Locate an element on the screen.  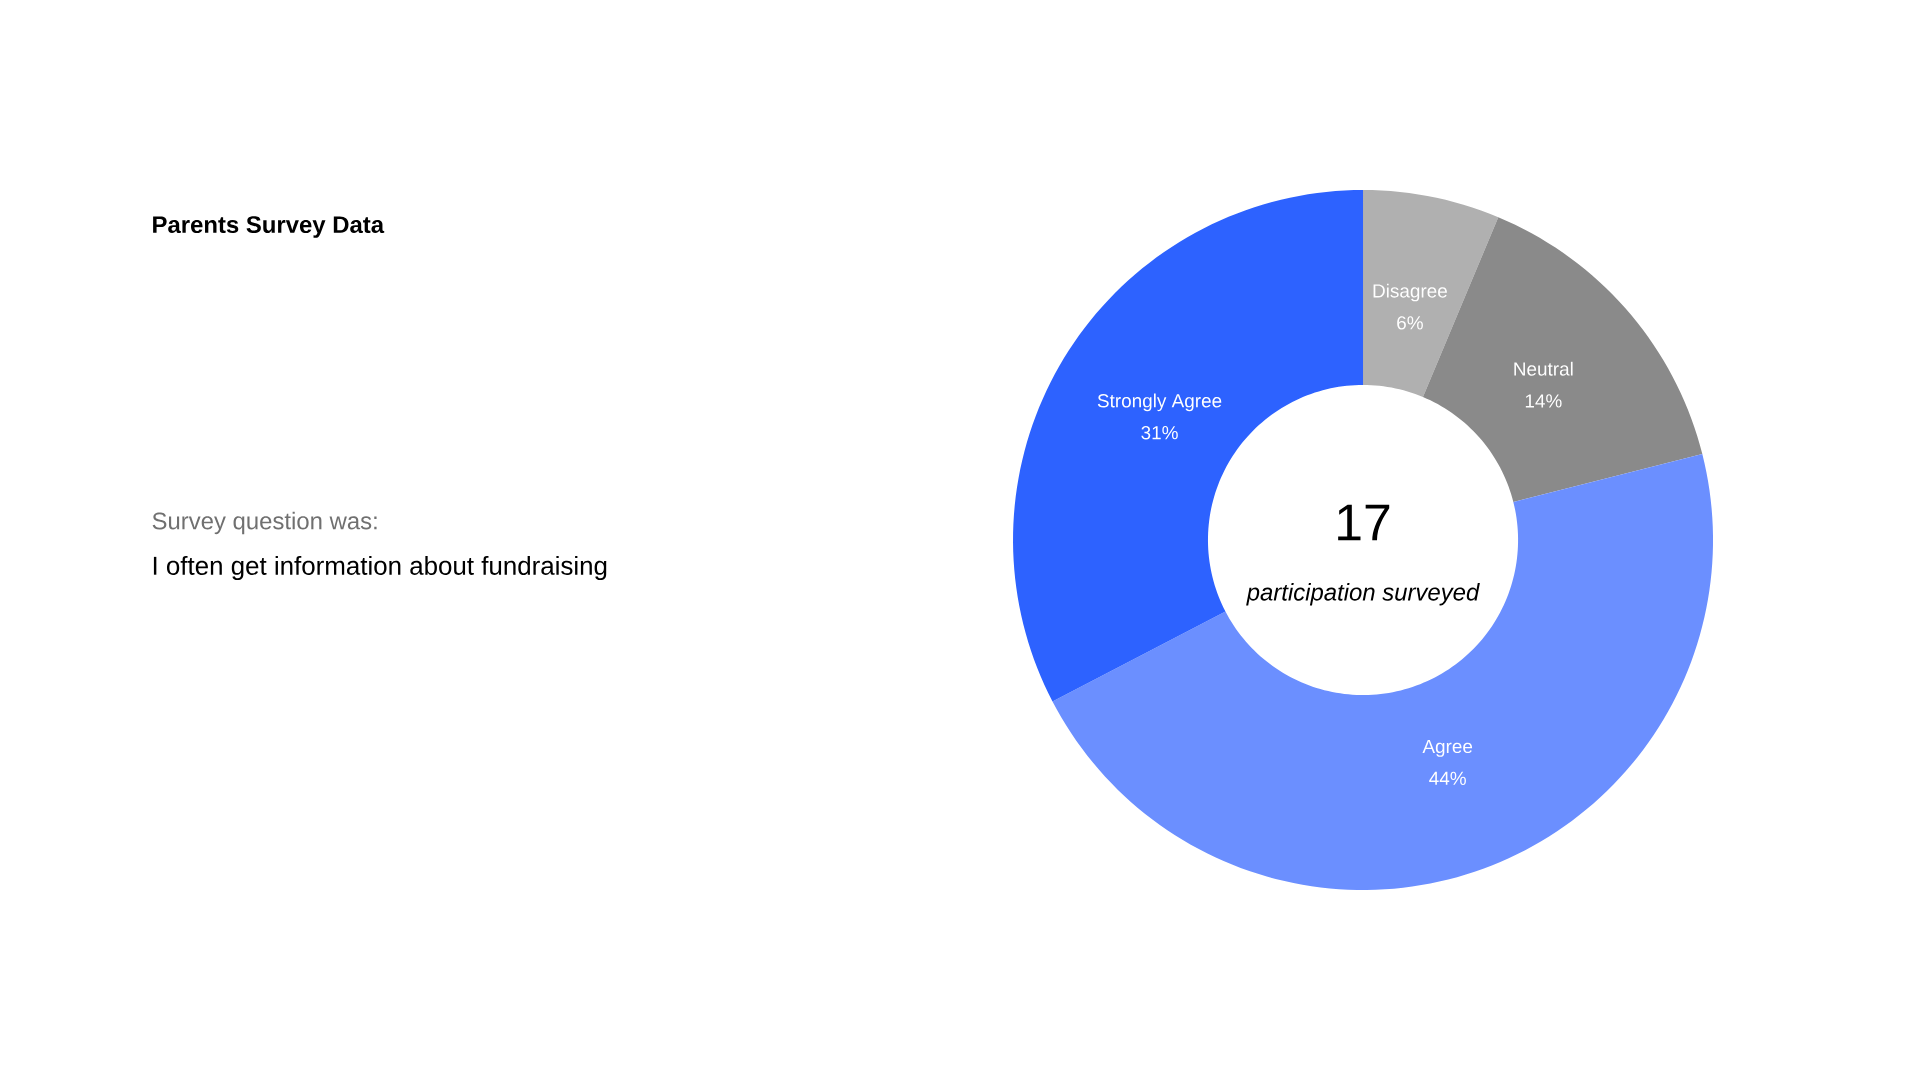
slice-label: Strongly Agree is located at coordinates (1159, 402).